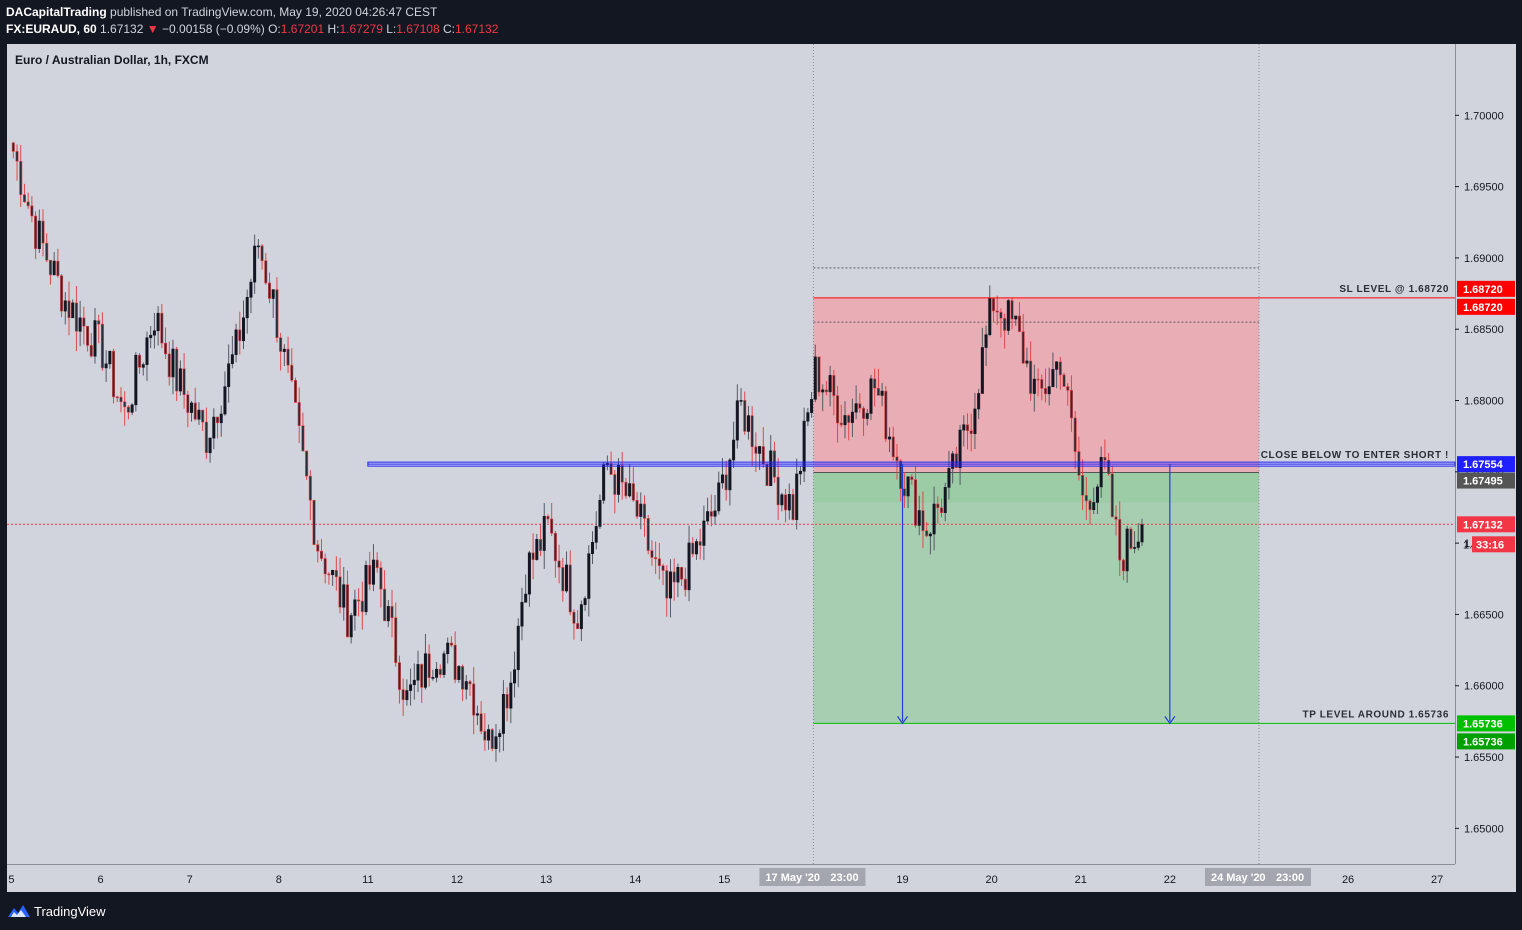  What do you see at coordinates (361, 29) in the screenshot?
I see `high-value: 1.67279` at bounding box center [361, 29].